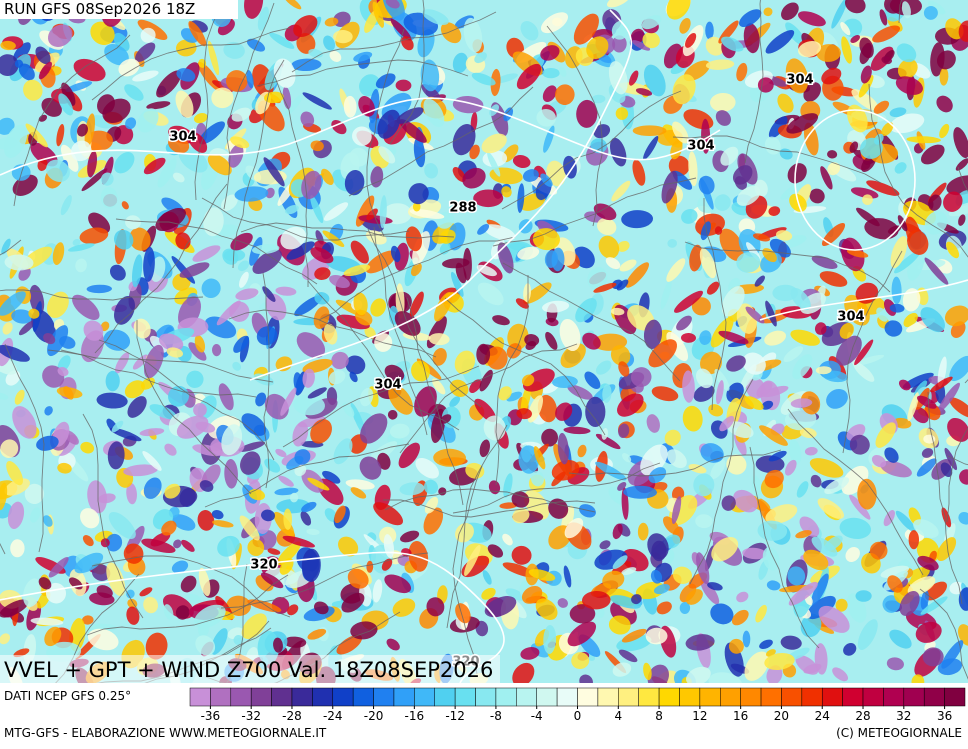  What do you see at coordinates (252, 617) in the screenshot?
I see `contour-line` at bounding box center [252, 617].